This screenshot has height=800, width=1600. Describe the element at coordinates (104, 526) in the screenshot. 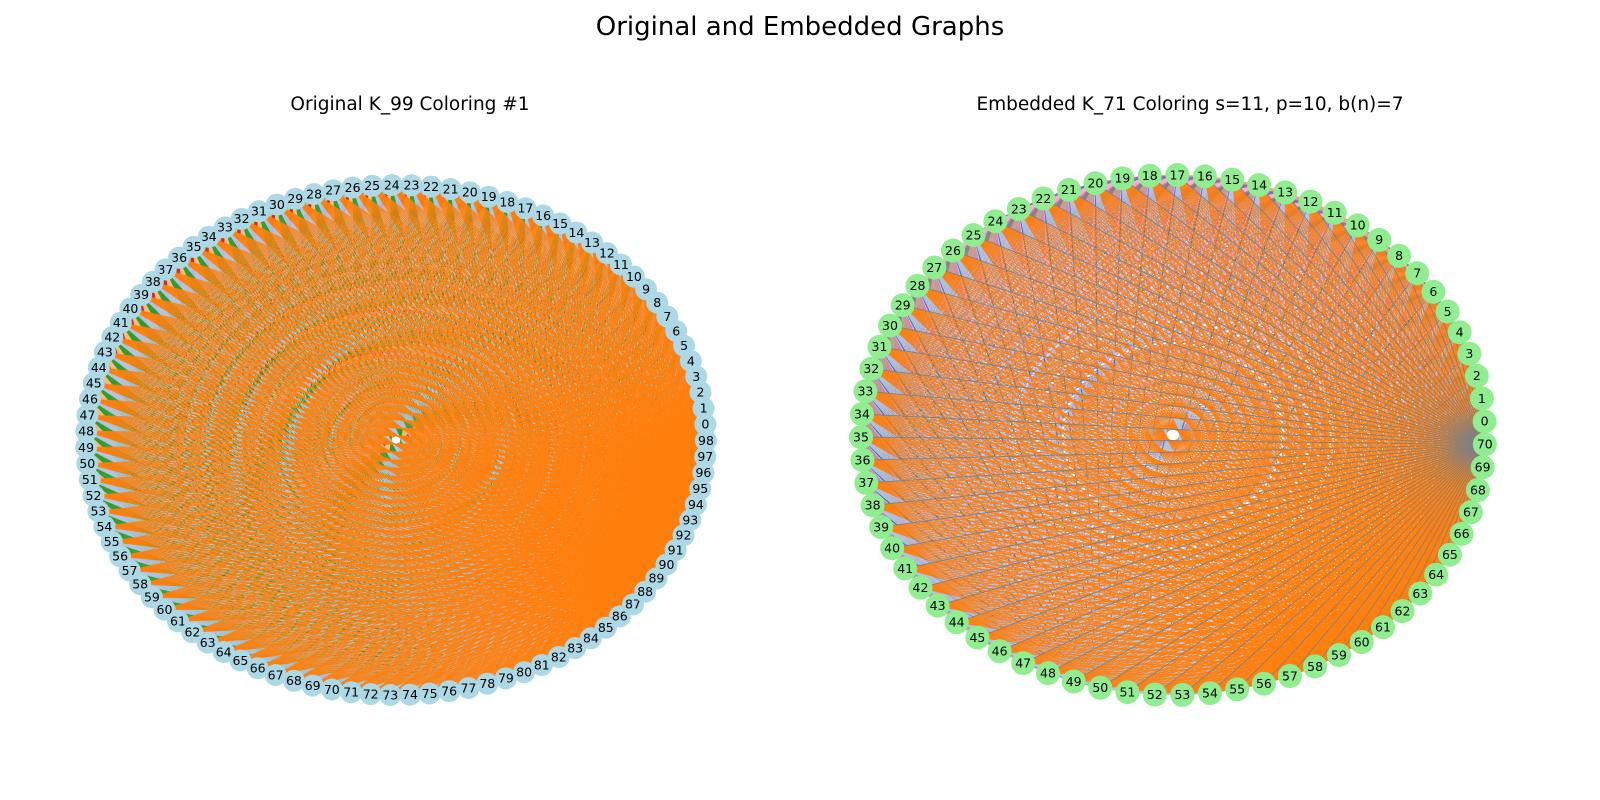

I see `node-label-54: 54` at that location.